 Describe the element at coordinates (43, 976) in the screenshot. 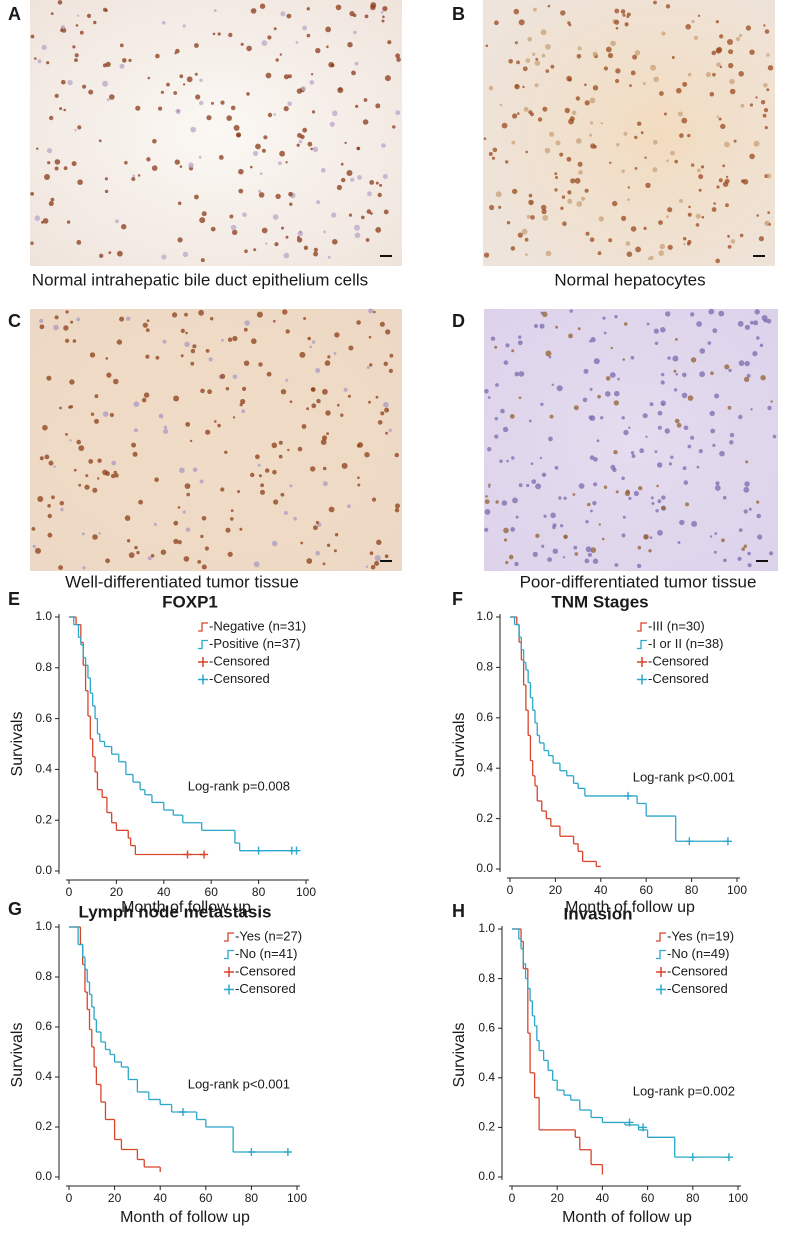

I see `y-tick-label: 0.8` at that location.